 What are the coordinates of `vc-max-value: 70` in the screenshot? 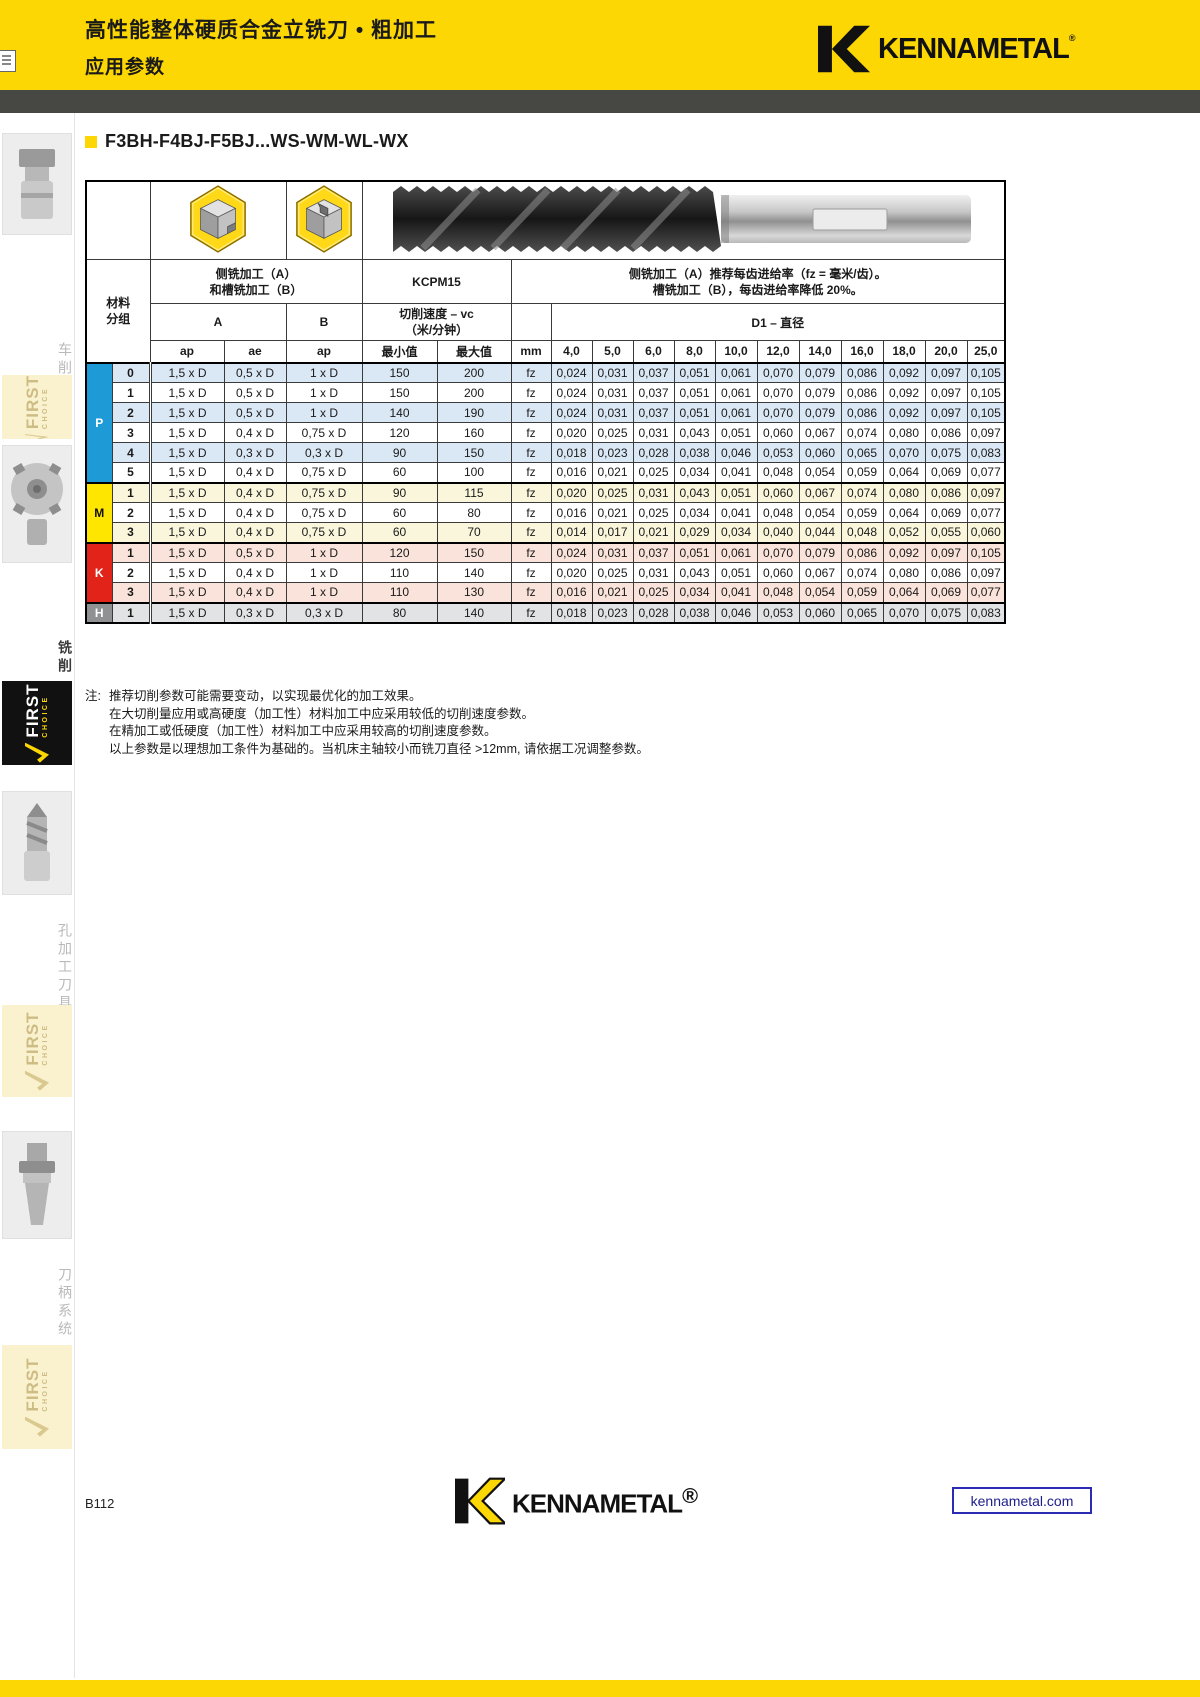 It's located at (474, 532).